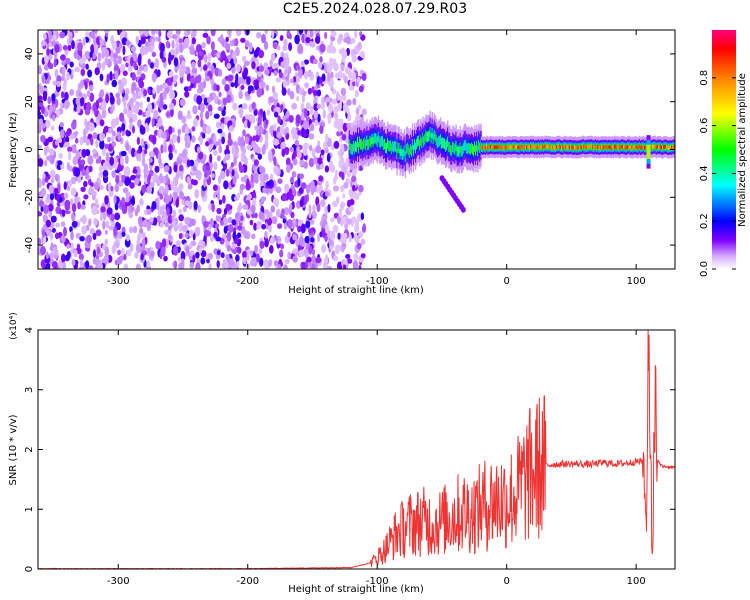 Image resolution: width=750 pixels, height=600 pixels. Describe the element at coordinates (506, 281) in the screenshot. I see `heatmap-x-tick-label: 0` at that location.